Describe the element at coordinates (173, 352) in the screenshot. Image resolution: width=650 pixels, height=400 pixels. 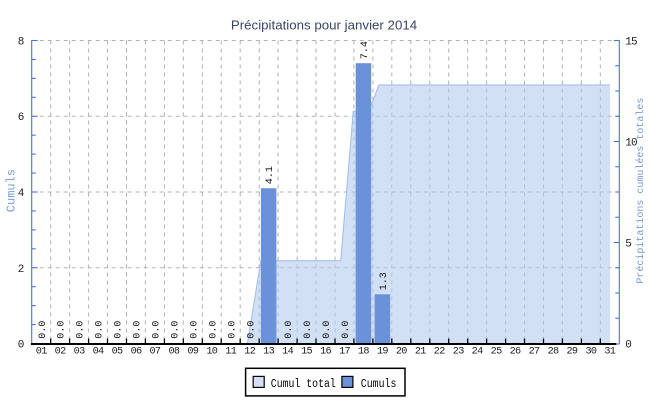
I see `svg-text: 08` at that location.